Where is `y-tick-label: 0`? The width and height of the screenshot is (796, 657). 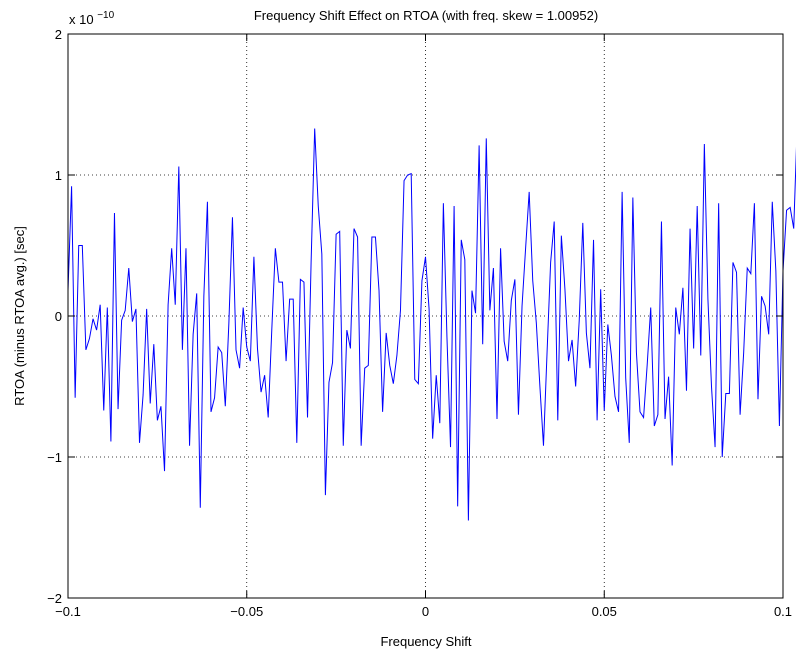 y-tick-label: 0 is located at coordinates (58, 316).